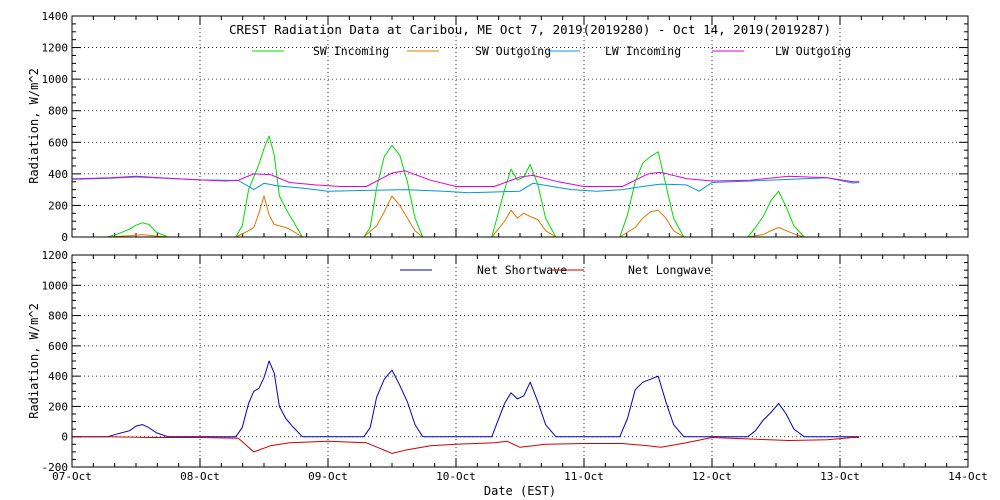 The height and width of the screenshot is (500, 1000). What do you see at coordinates (64, 437) in the screenshot?
I see `bottom-y-tick-label: 0` at bounding box center [64, 437].